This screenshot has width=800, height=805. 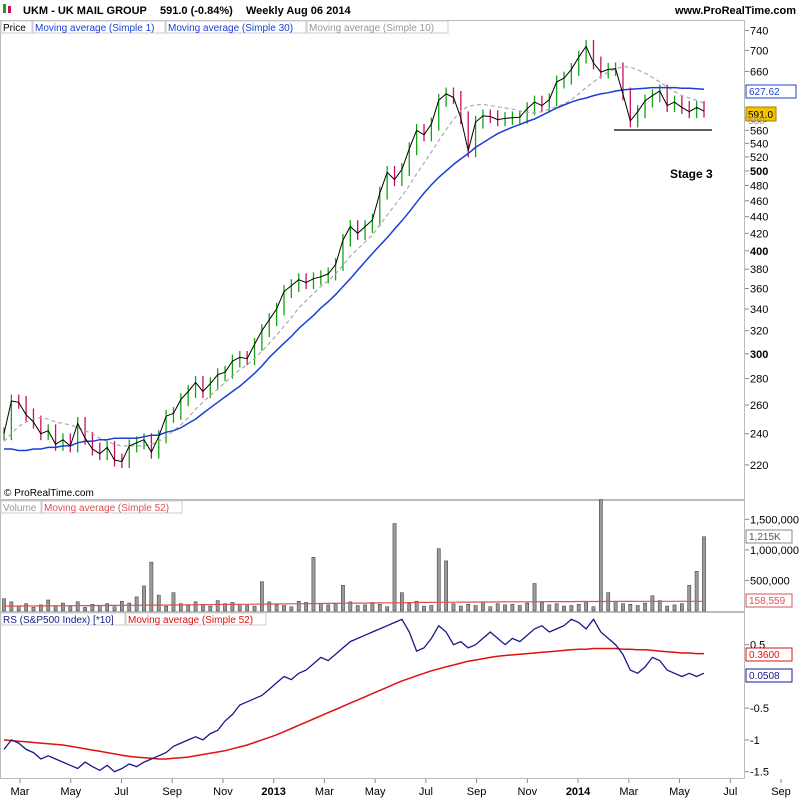 I want to click on volume-panel, so click(x=372, y=556).